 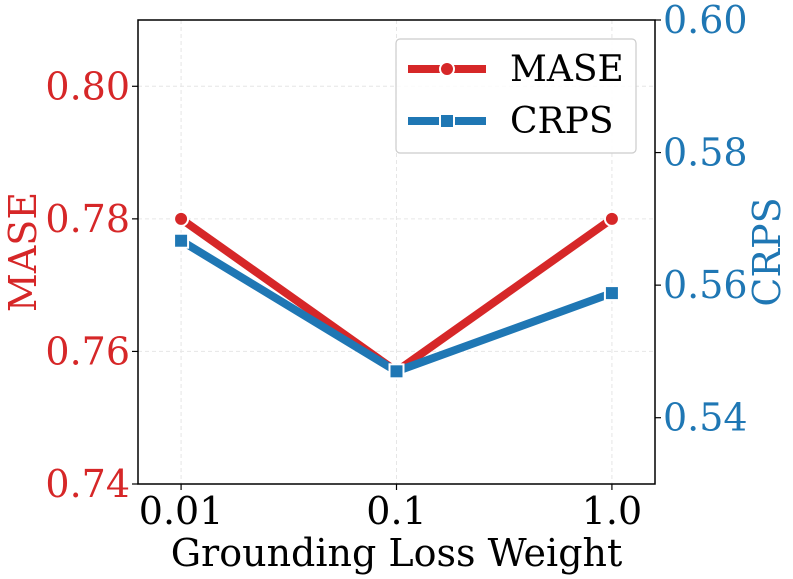 I want to click on x-tick-label: 1.0, so click(x=612, y=511).